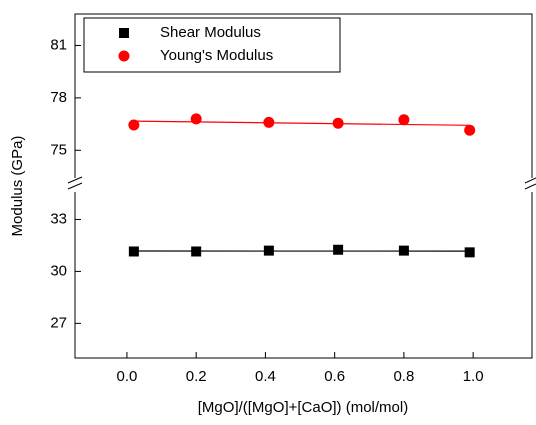 The image size is (536, 425). What do you see at coordinates (334, 376) in the screenshot?
I see `x-tick-label: 0.6` at bounding box center [334, 376].